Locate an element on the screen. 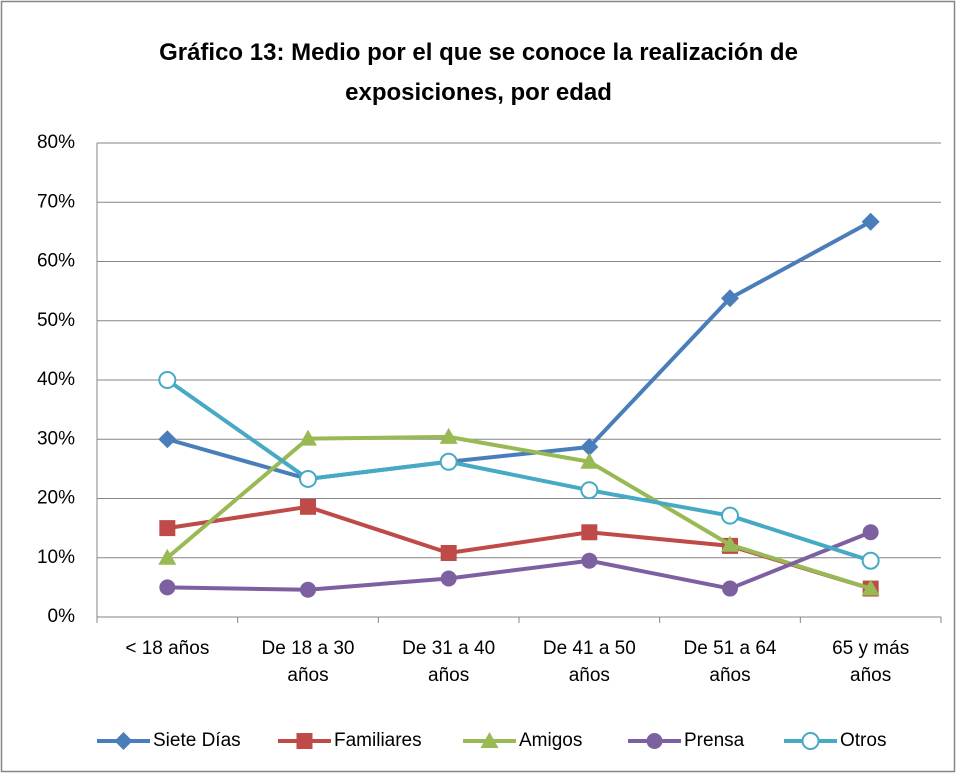  x-tick-label: De 41 a 50 años is located at coordinates (589, 662).